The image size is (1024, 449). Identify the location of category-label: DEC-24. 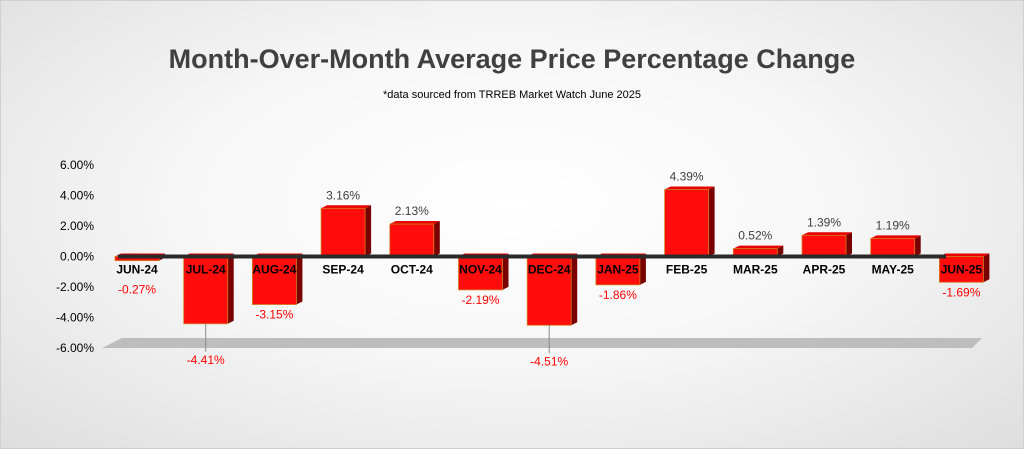
(549, 270).